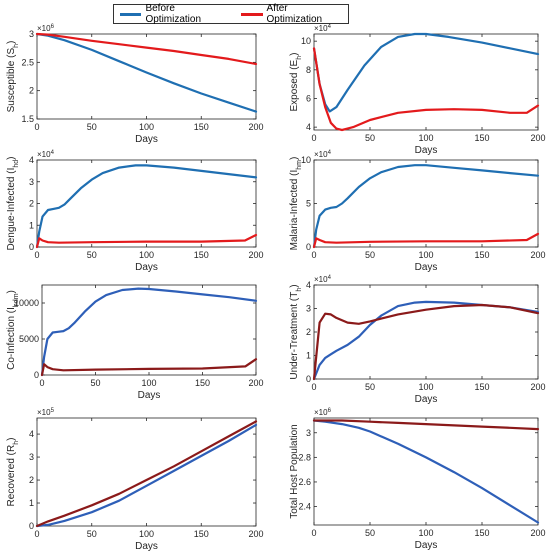  I want to click on y-axis-label: Total Host Population, so click(294, 471).